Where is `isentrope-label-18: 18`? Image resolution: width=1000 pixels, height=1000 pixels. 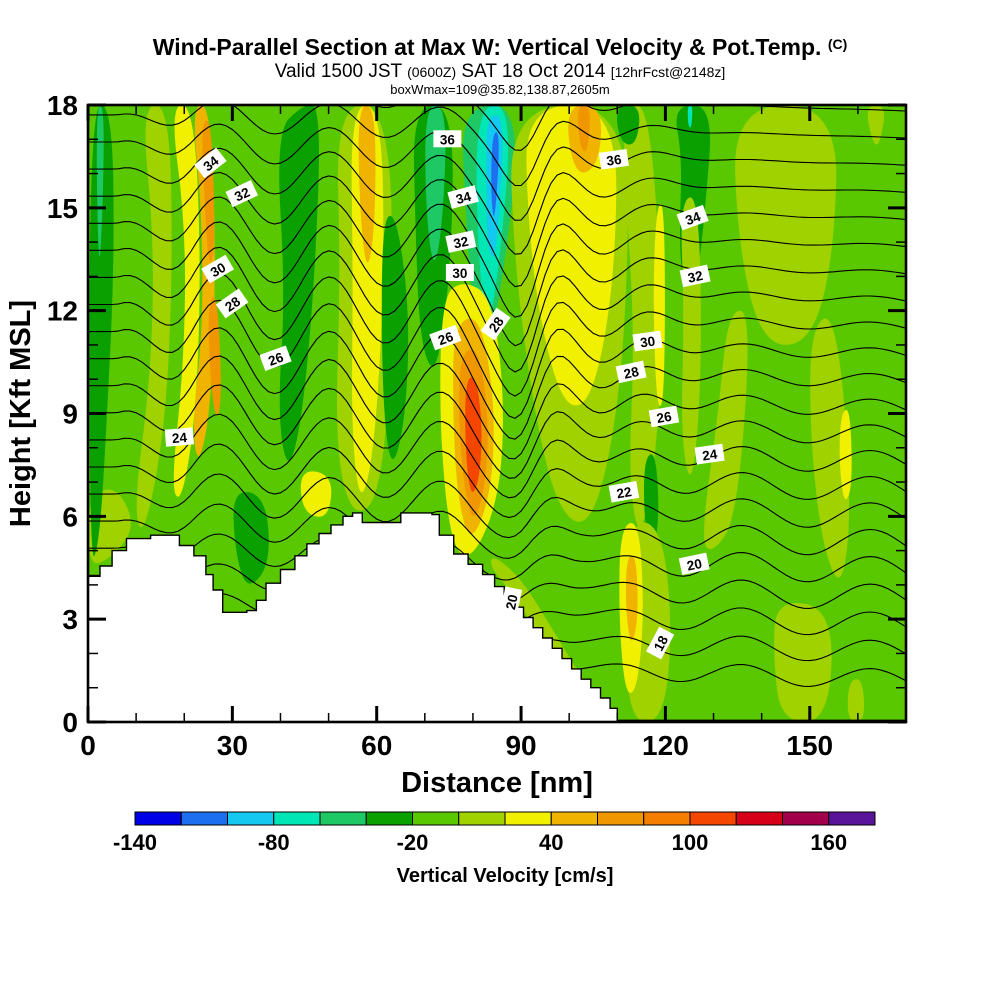
isentrope-label-18: 18 is located at coordinates (660, 643).